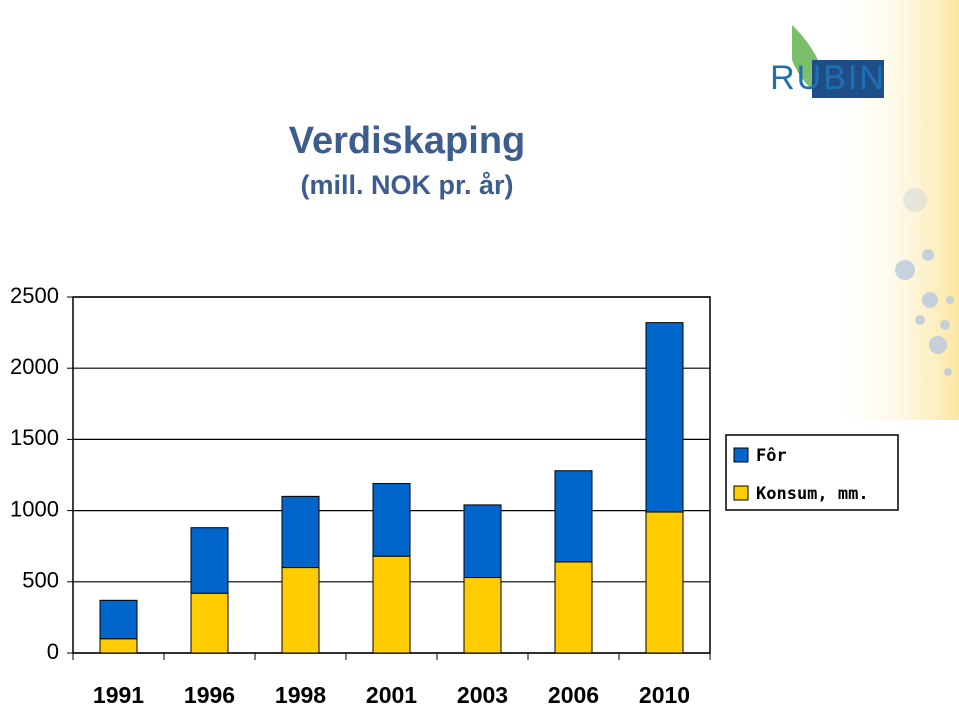 This screenshot has width=959, height=708. Describe the element at coordinates (118, 695) in the screenshot. I see `x-tick-label: 1991` at that location.